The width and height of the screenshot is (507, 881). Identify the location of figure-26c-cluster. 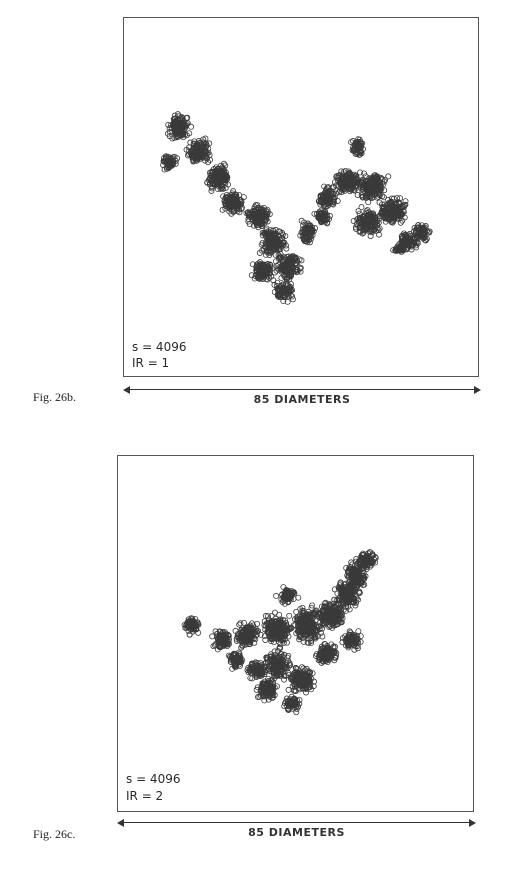
(280, 632).